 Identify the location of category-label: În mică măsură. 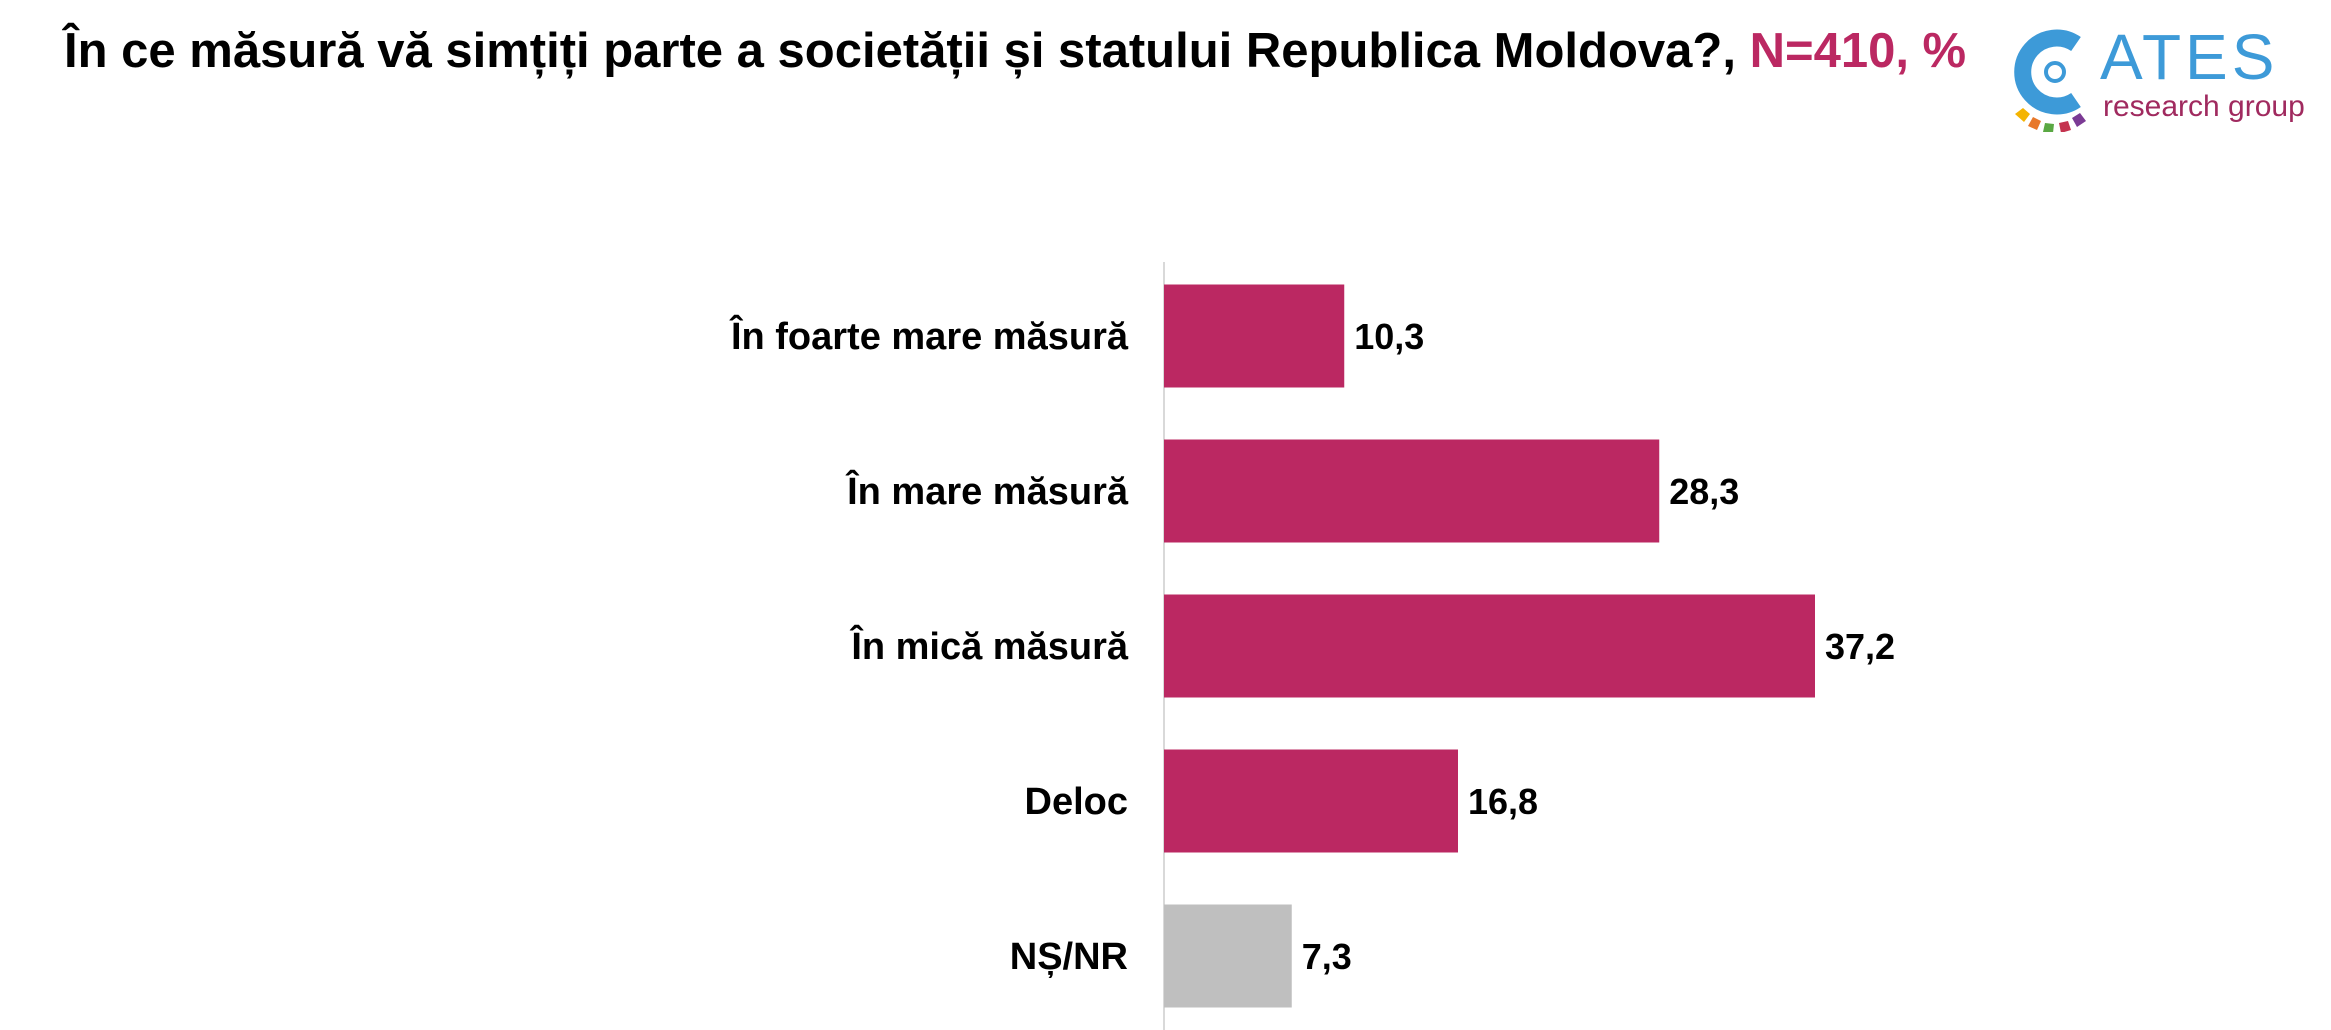
(989, 646).